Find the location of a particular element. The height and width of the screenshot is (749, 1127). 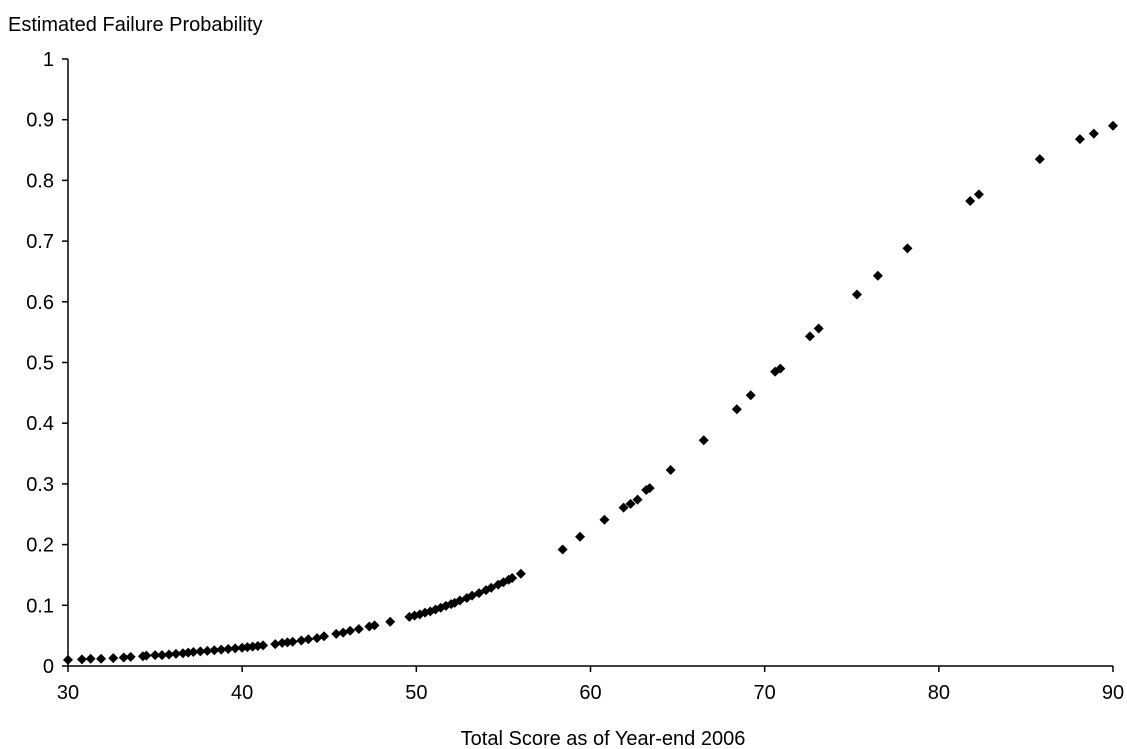

x-axis-ticks: 30 40 50 60 70 80 90 is located at coordinates (590, 685).